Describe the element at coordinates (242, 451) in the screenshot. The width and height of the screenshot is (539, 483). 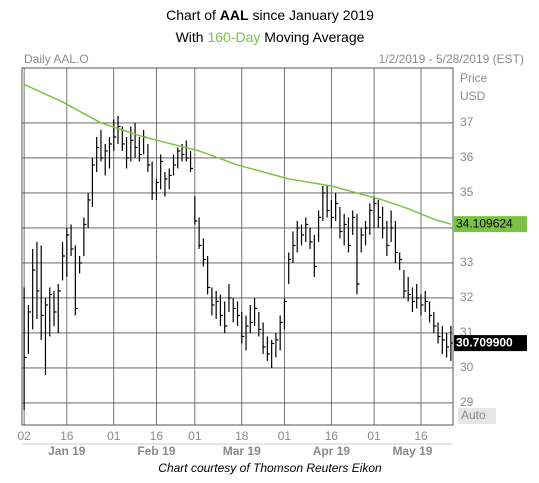
I see `month-label: Mar 19` at that location.